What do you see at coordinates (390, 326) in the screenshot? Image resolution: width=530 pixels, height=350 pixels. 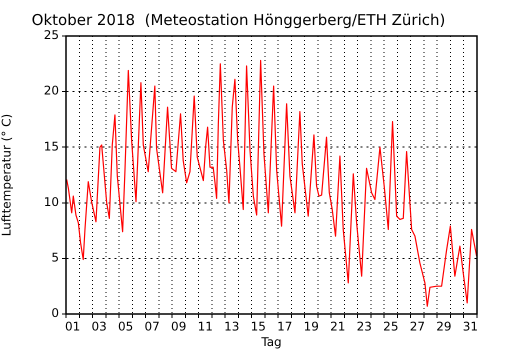 I see `x-tick-label: 25` at bounding box center [390, 326].